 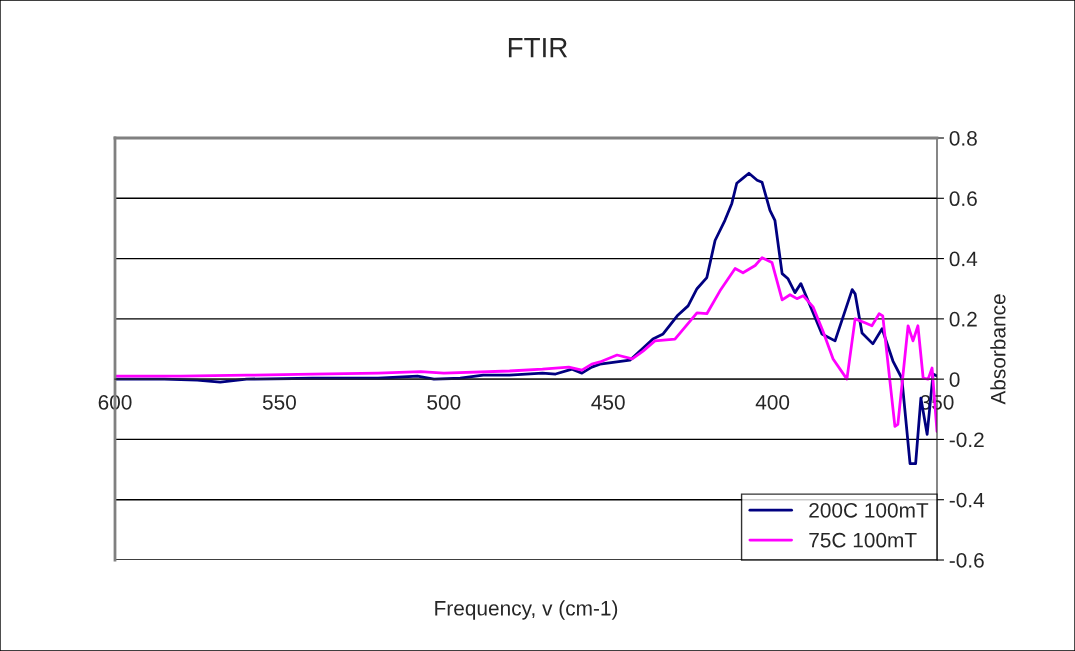 What do you see at coordinates (966, 440) in the screenshot?
I see `y-tick-label: -0.2` at bounding box center [966, 440].